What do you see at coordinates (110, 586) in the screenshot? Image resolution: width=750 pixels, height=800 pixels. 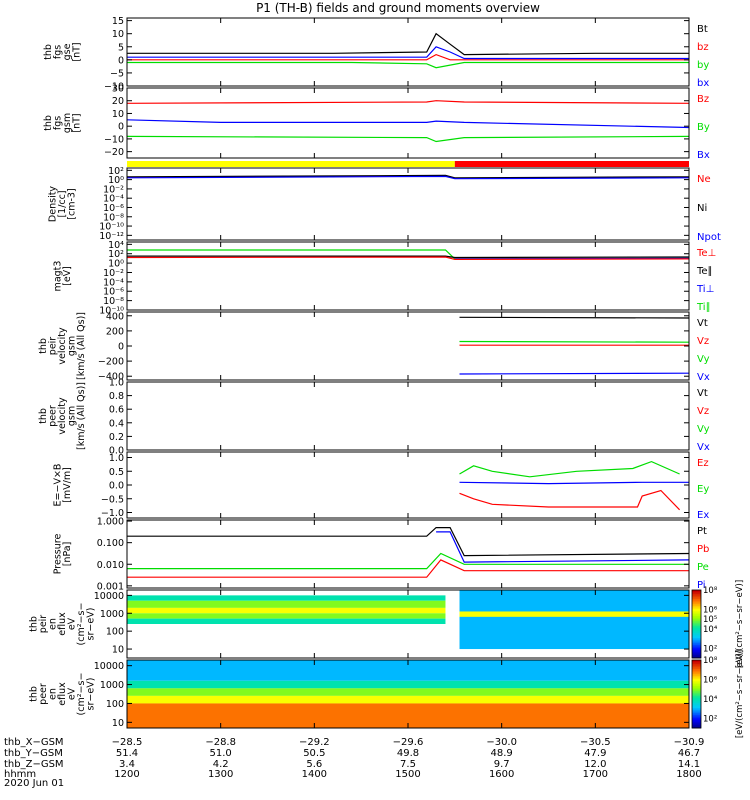 I see `y-tick-label: 0.001` at bounding box center [110, 586].